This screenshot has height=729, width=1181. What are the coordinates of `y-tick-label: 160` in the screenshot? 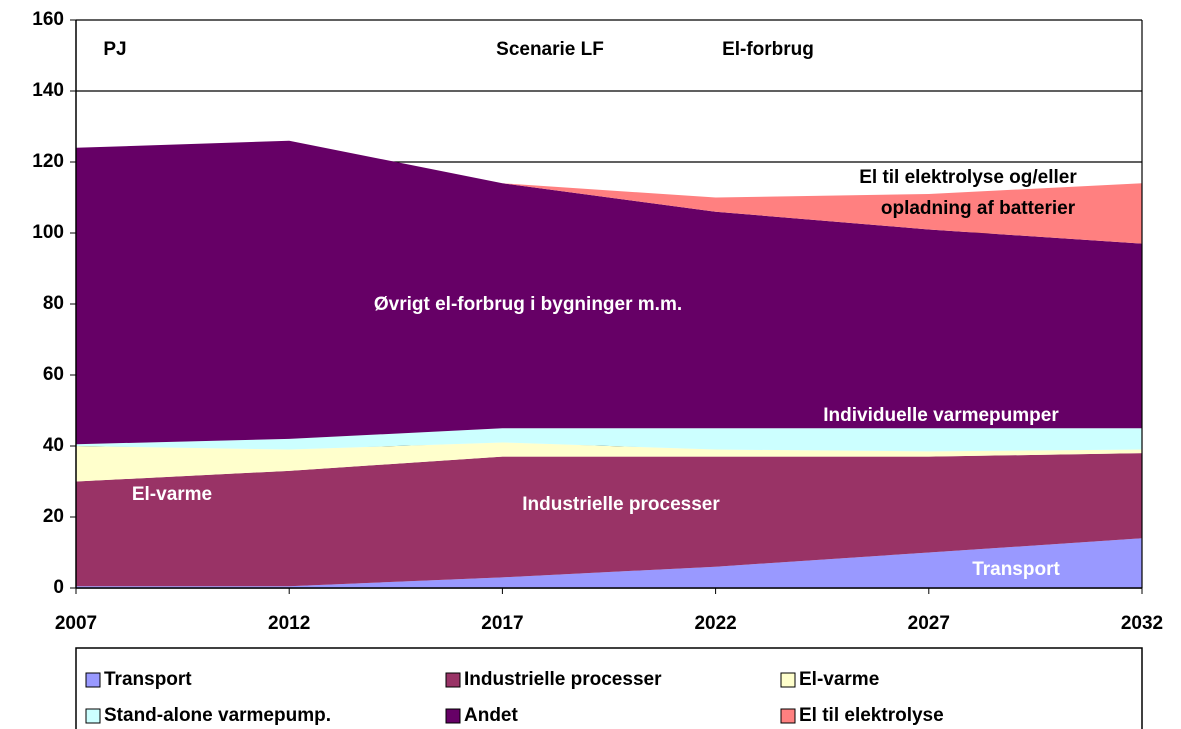 It's located at (48, 19).